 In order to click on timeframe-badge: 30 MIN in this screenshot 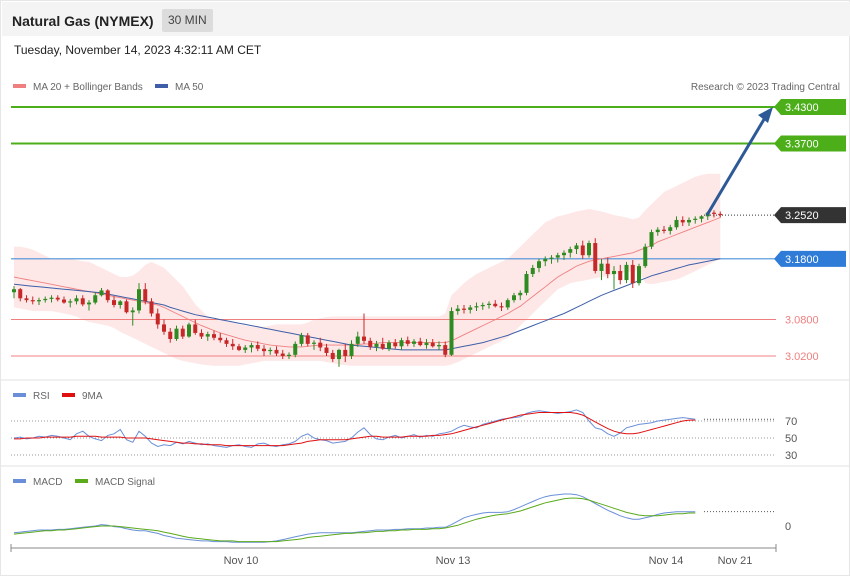, I will do `click(187, 20)`.